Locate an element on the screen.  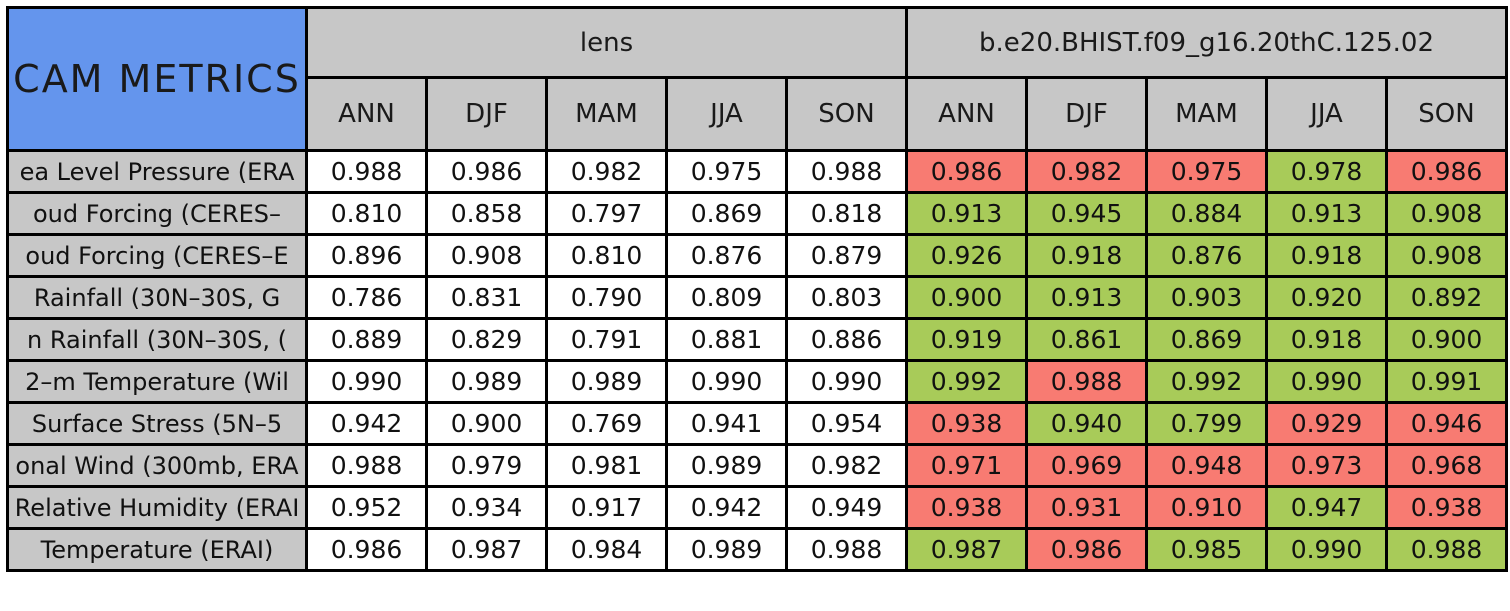
case-value-cell: 0.884 is located at coordinates (1206, 213).